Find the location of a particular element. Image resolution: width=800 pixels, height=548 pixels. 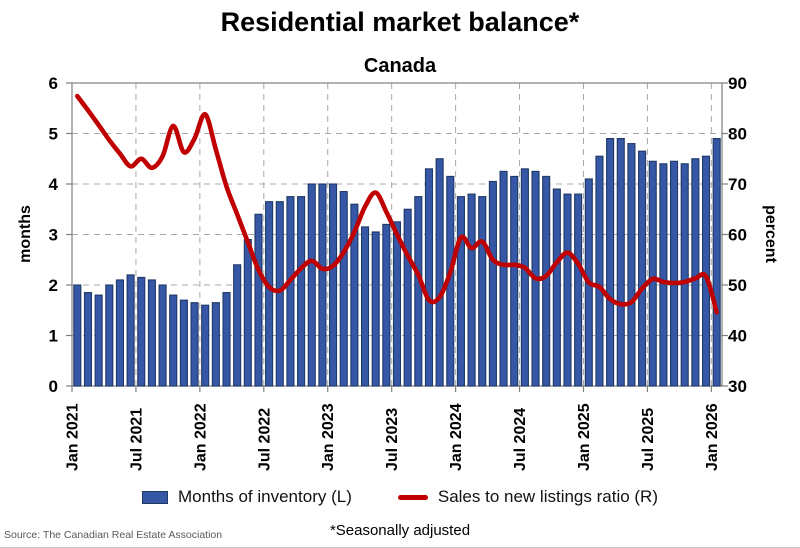

left-tick-label: 0 is located at coordinates (53, 386).